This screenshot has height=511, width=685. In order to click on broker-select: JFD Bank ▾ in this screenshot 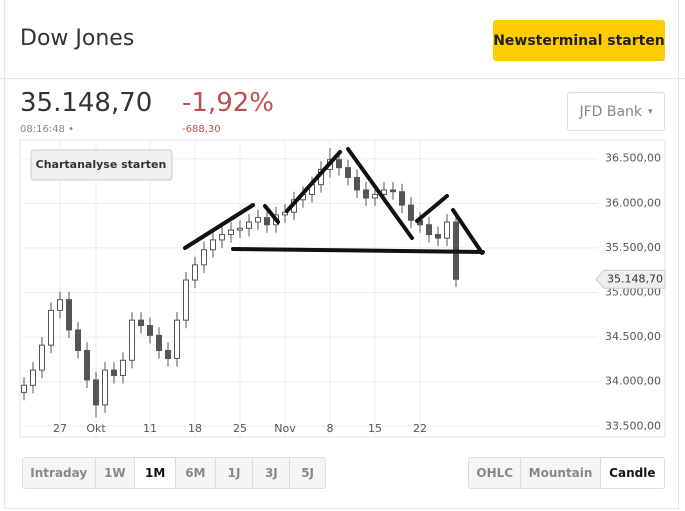, I will do `click(616, 111)`.